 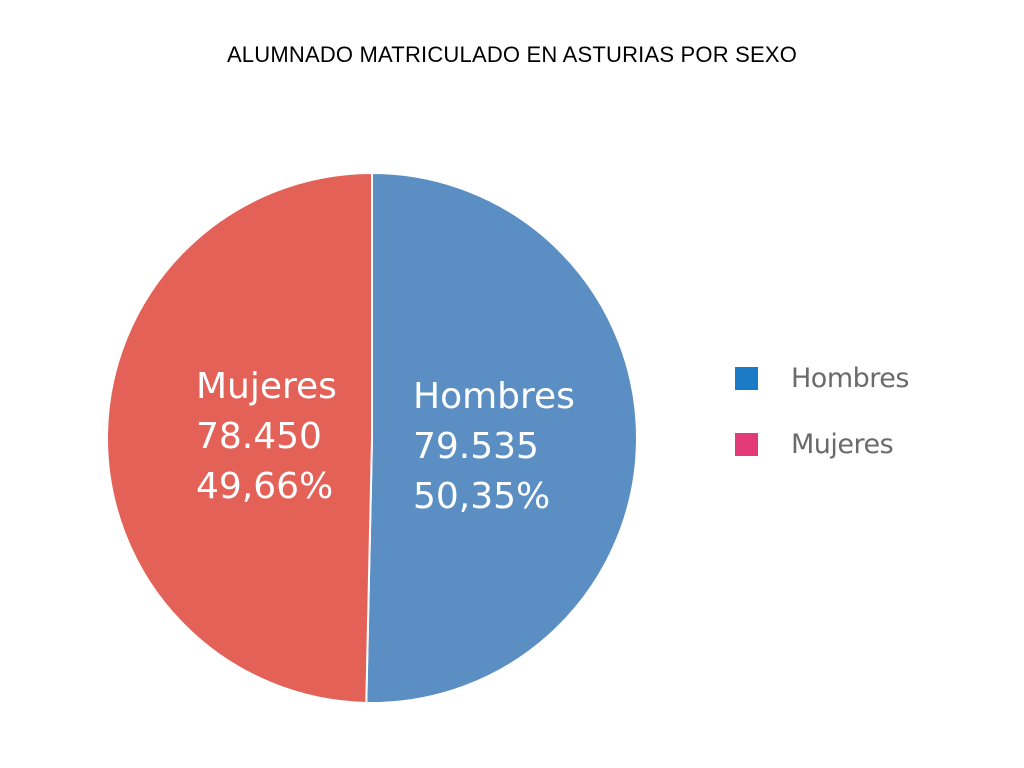 What do you see at coordinates (850, 378) in the screenshot?
I see `legend-label-hombres: Hombres` at bounding box center [850, 378].